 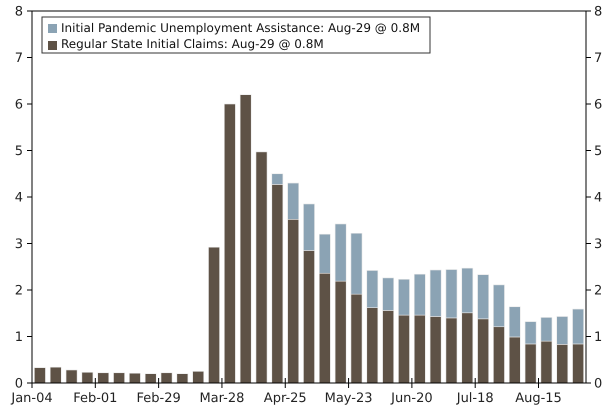 What do you see at coordinates (598, 198) in the screenshot?
I see `y2-tick-label: 4` at bounding box center [598, 198].